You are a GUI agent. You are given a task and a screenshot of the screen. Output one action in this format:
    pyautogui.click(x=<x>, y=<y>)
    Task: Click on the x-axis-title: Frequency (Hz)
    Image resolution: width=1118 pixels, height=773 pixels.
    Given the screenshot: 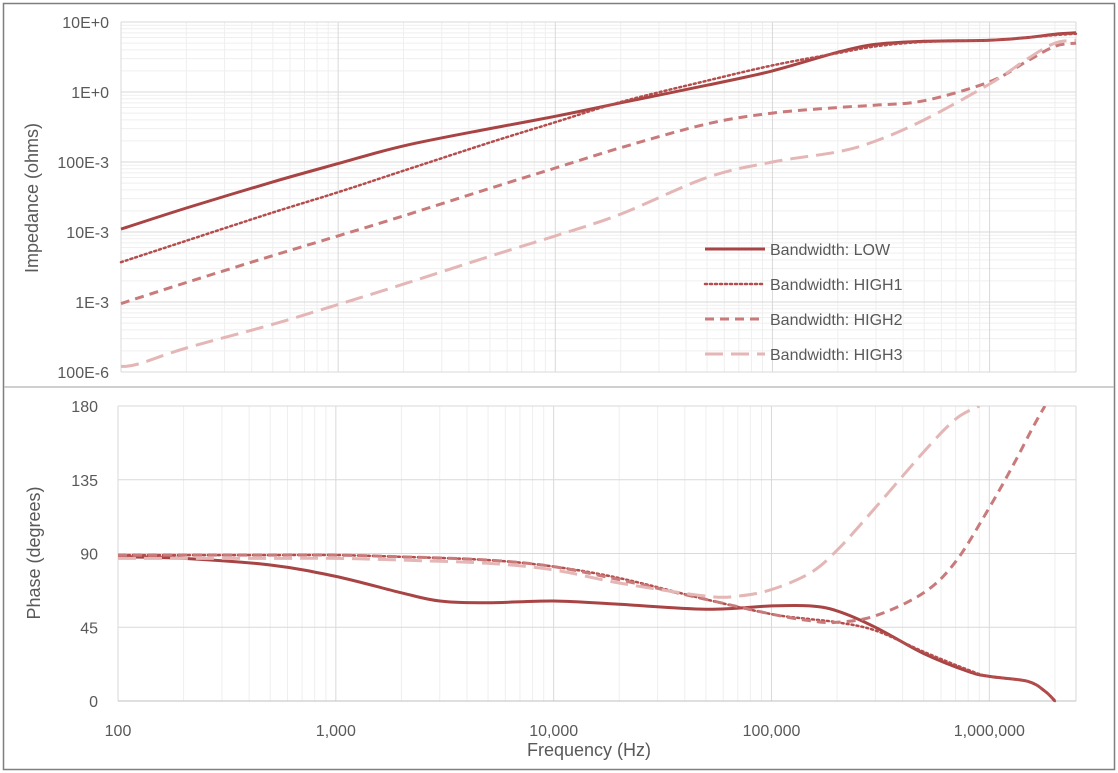 What is the action you would take?
    pyautogui.click(x=589, y=750)
    